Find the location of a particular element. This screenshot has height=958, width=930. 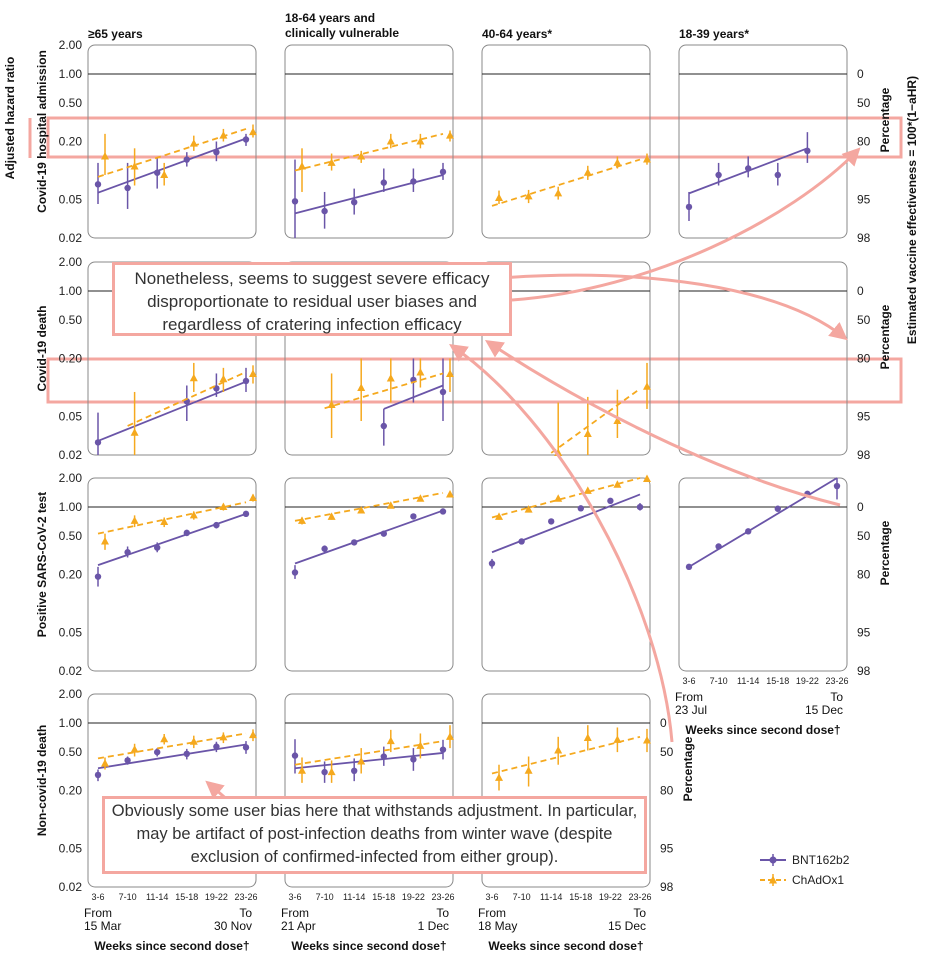

panel-1-3: 0 50 80 95 98 Percentage is located at coordinates (785, 361).